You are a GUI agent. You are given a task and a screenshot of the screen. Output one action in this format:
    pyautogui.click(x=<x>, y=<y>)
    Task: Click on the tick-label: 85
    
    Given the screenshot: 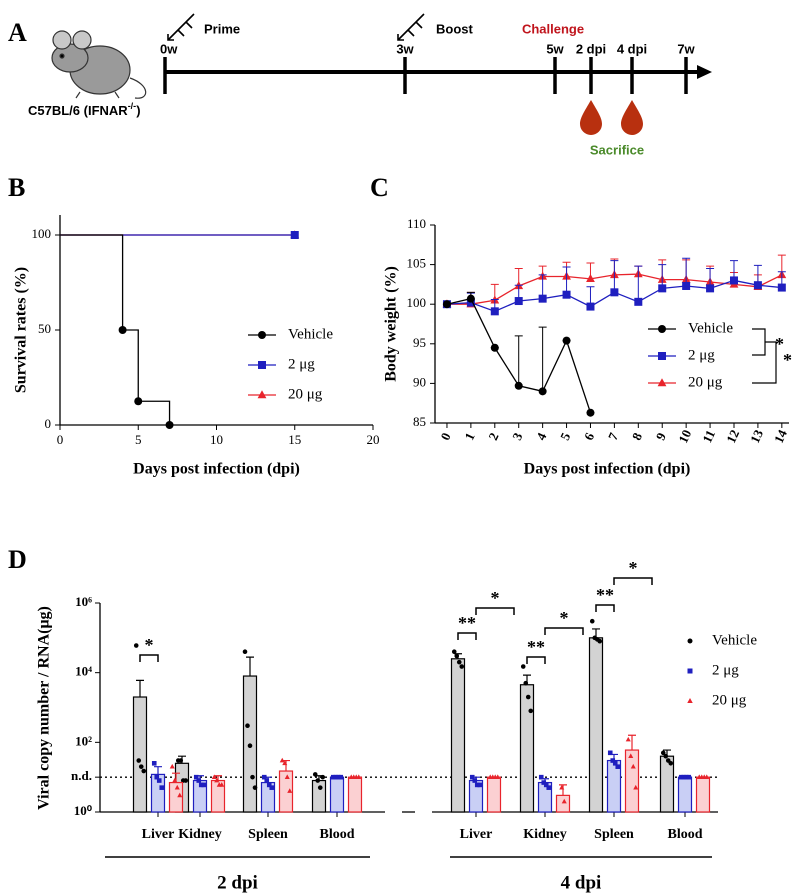 What is the action you would take?
    pyautogui.click(x=419, y=421)
    